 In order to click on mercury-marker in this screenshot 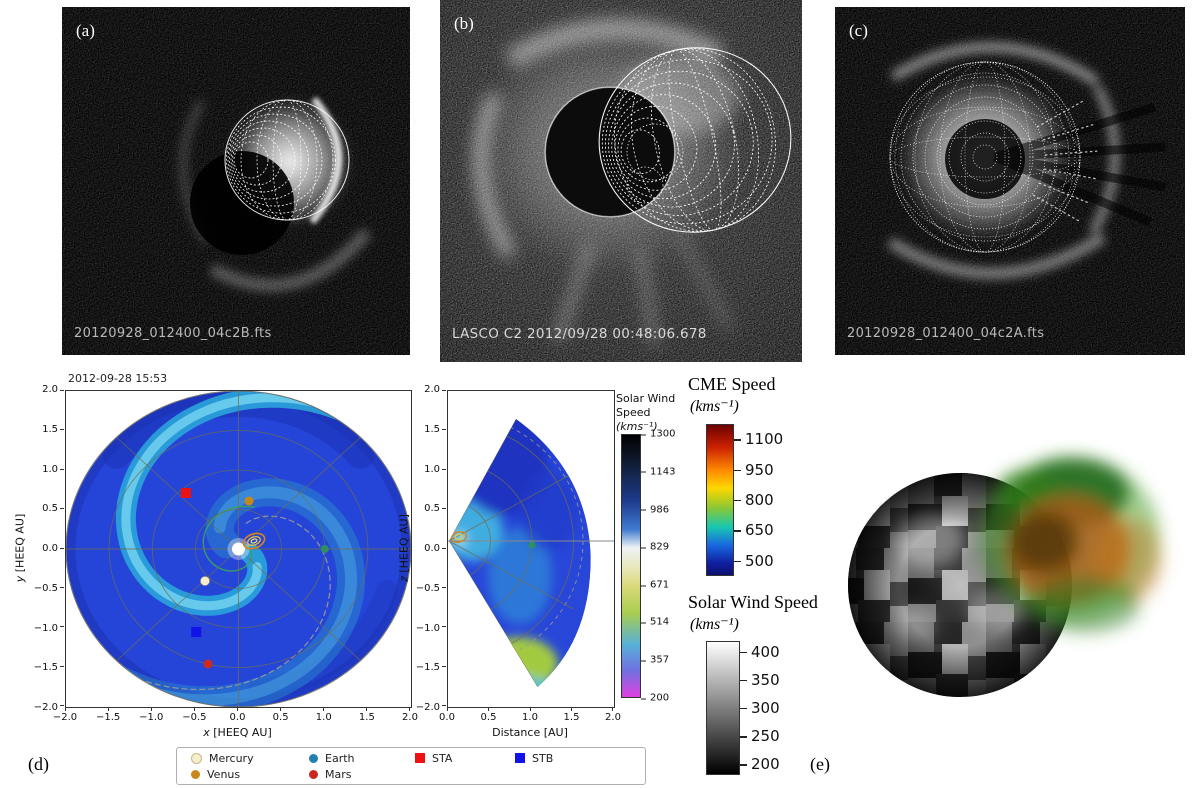, I will do `click(205, 581)`.